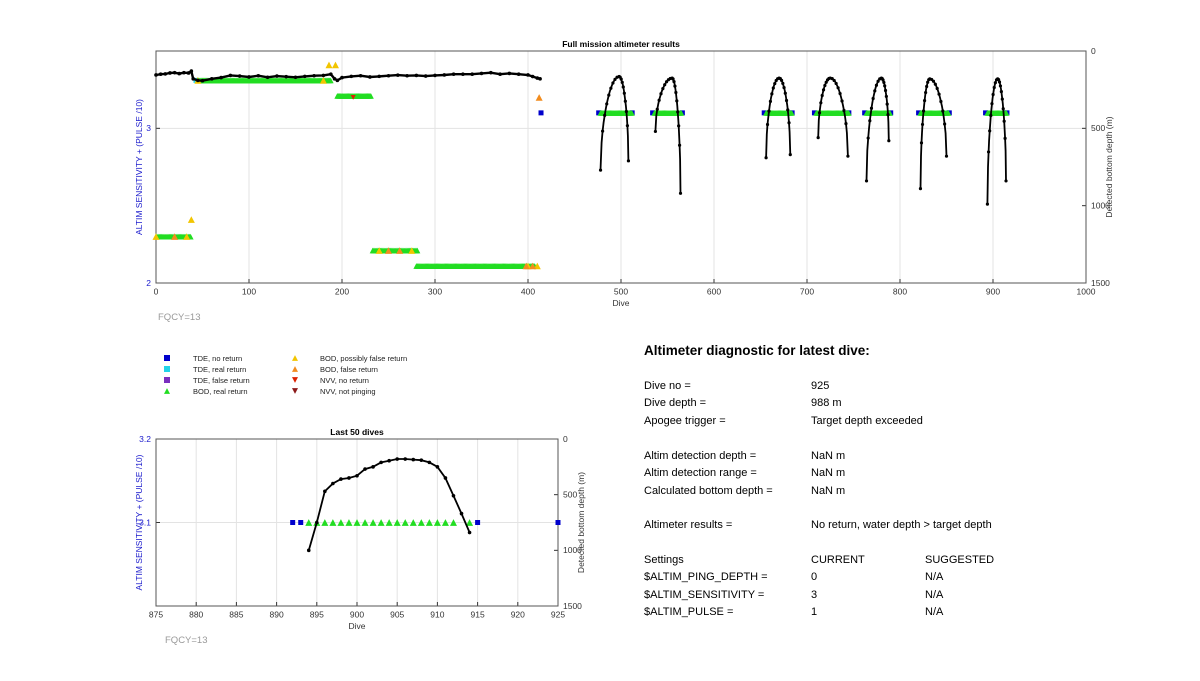 The width and height of the screenshot is (1200, 681). Describe the element at coordinates (914, 388) in the screenshot. I see `dive-no-row: Dive no = 925` at that location.